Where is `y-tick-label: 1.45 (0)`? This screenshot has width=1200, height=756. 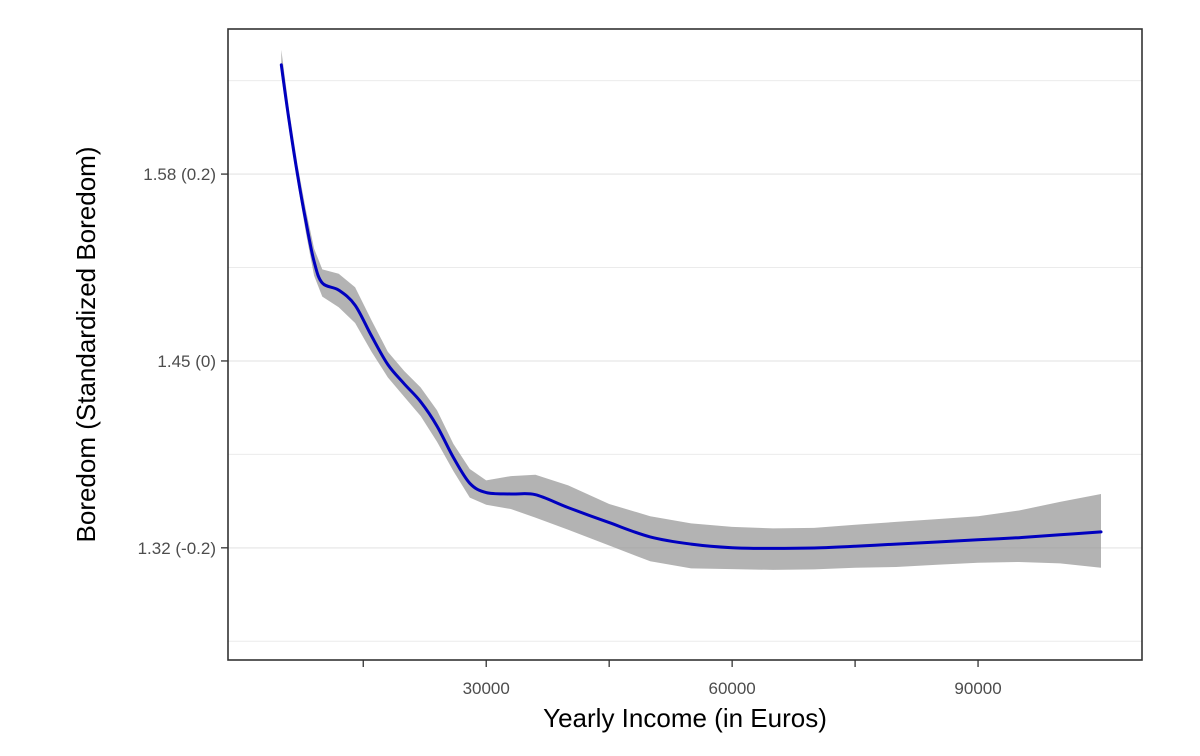
y-tick-label: 1.45 (0) is located at coordinates (186, 361).